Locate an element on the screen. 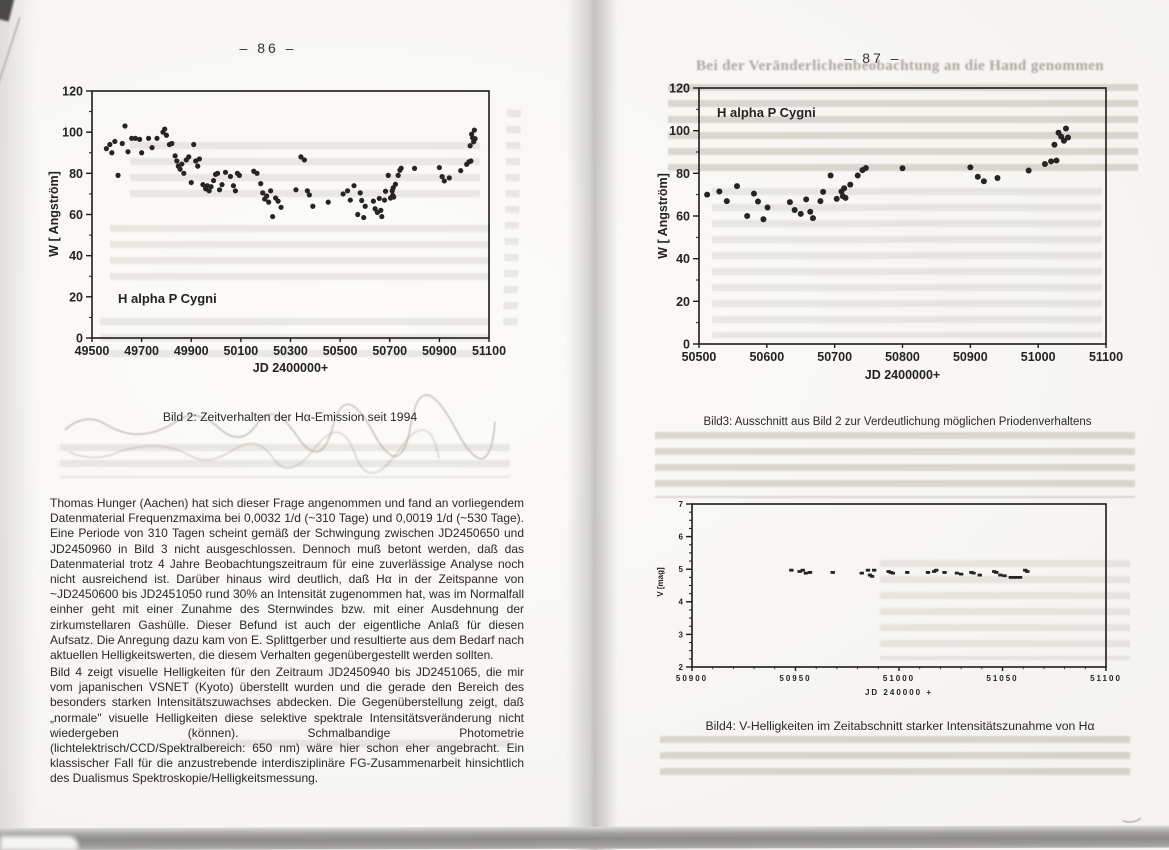  svg-text: 50300 is located at coordinates (290, 351).